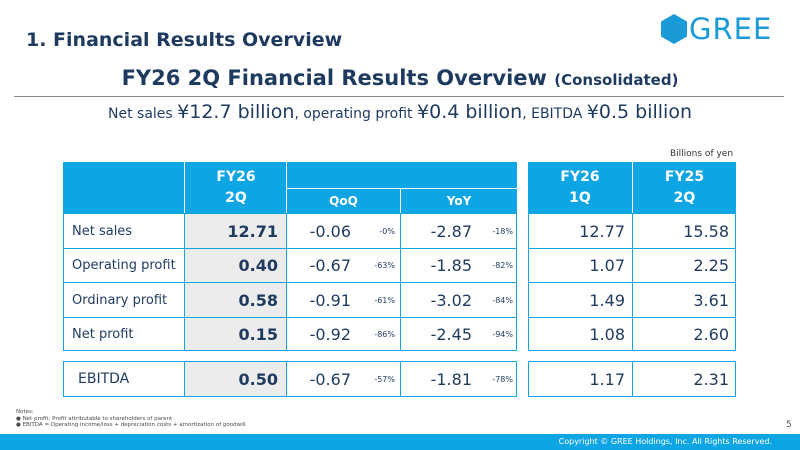 This screenshot has height=450, width=800. I want to click on page-number: 5, so click(789, 425).